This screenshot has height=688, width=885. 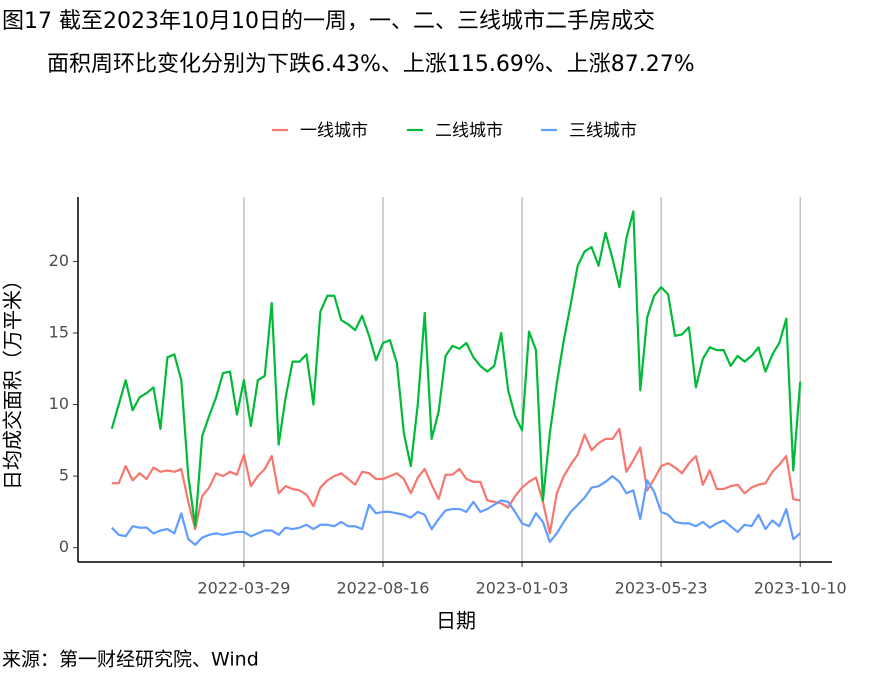 What do you see at coordinates (243, 588) in the screenshot?
I see `x-tick-label: 2022-03-29` at bounding box center [243, 588].